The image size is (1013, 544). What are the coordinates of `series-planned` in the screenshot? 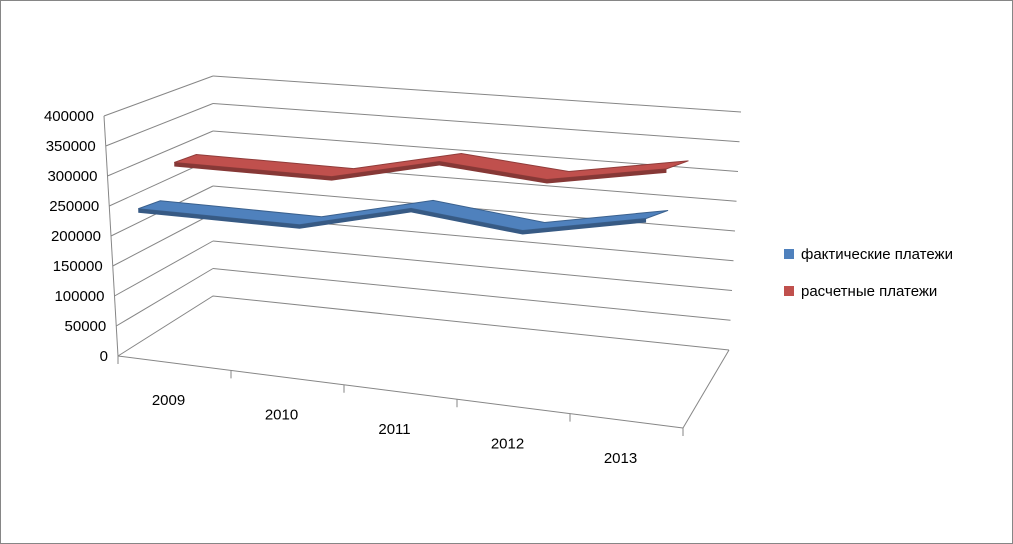 It's located at (431, 168).